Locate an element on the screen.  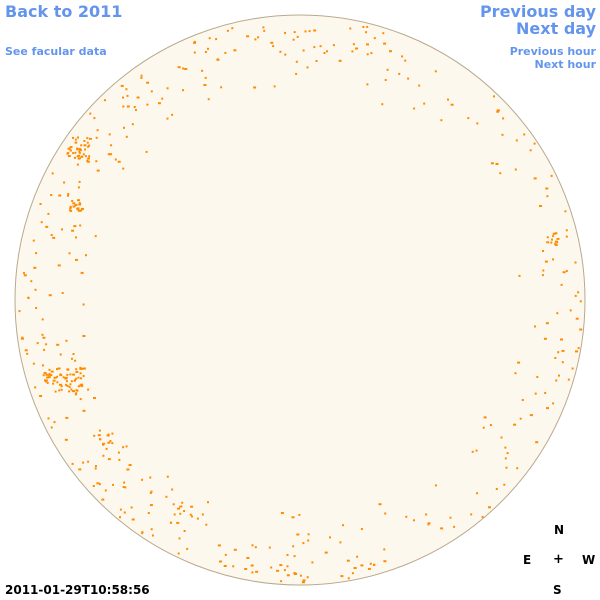
compass-north-label: N is located at coordinates (559, 530).